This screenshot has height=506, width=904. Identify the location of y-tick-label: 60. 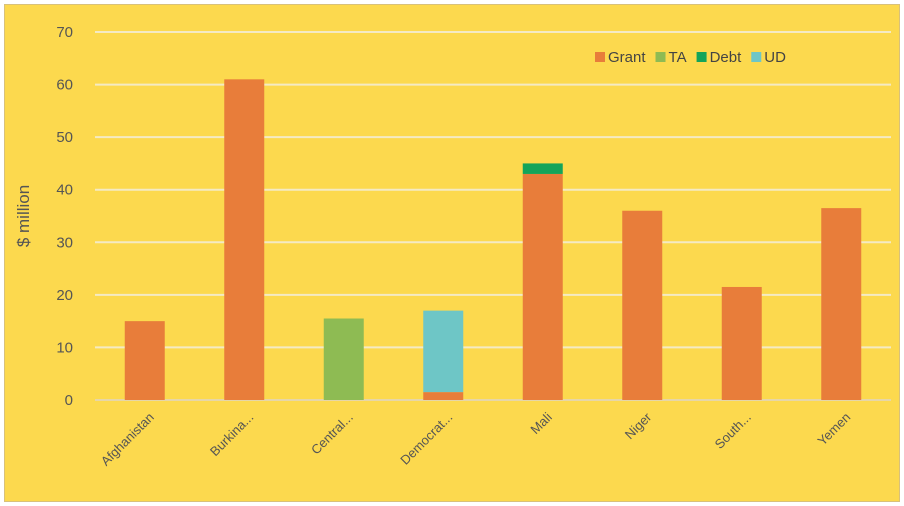
(64, 85).